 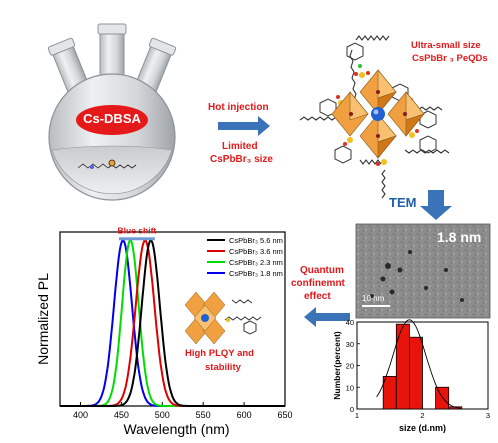 I want to click on atoms, so click(x=378, y=114).